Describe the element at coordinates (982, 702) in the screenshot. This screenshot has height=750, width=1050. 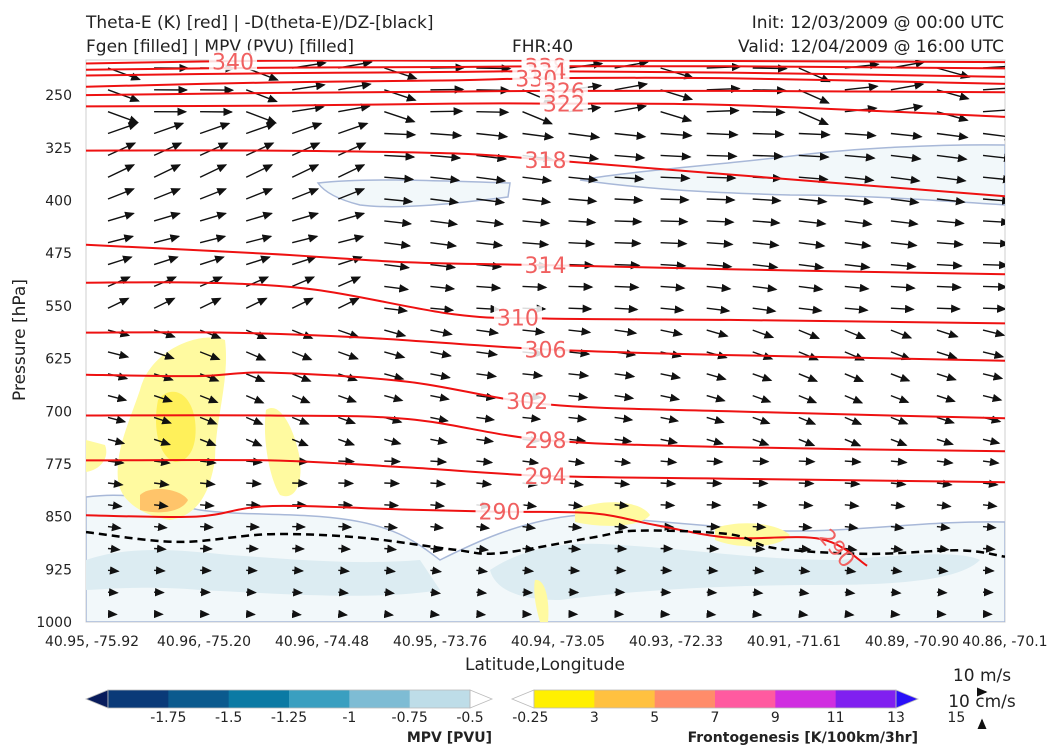
I see `wind-key-vertical: 10 cm/s` at that location.